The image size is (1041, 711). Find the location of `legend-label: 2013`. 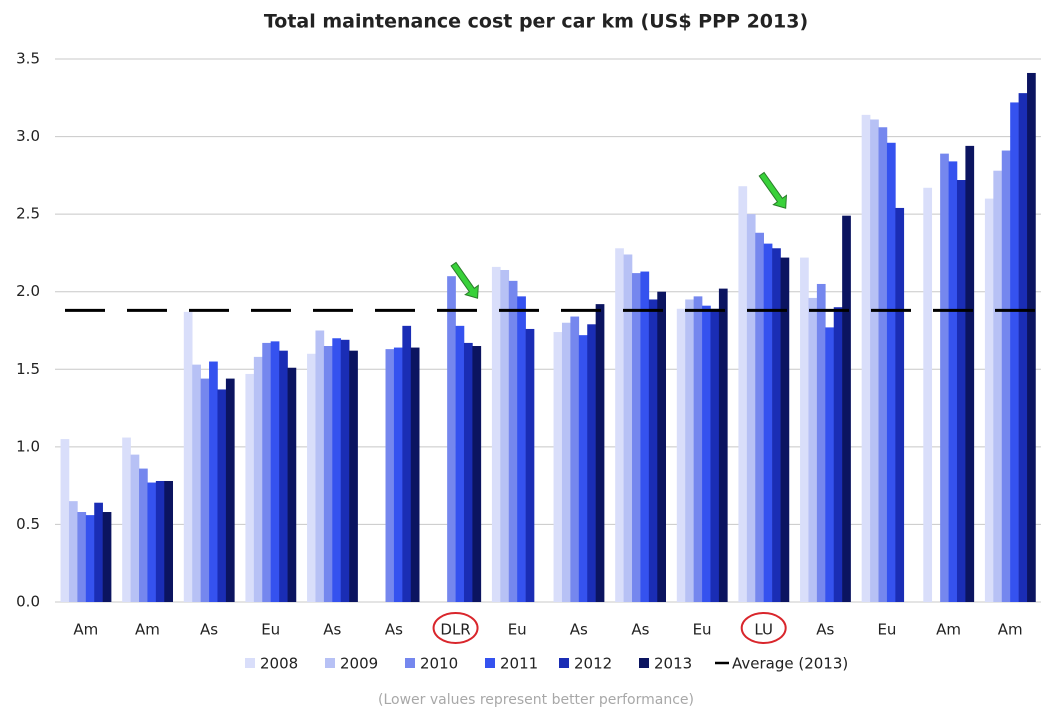

legend-label: 2013 is located at coordinates (673, 664).